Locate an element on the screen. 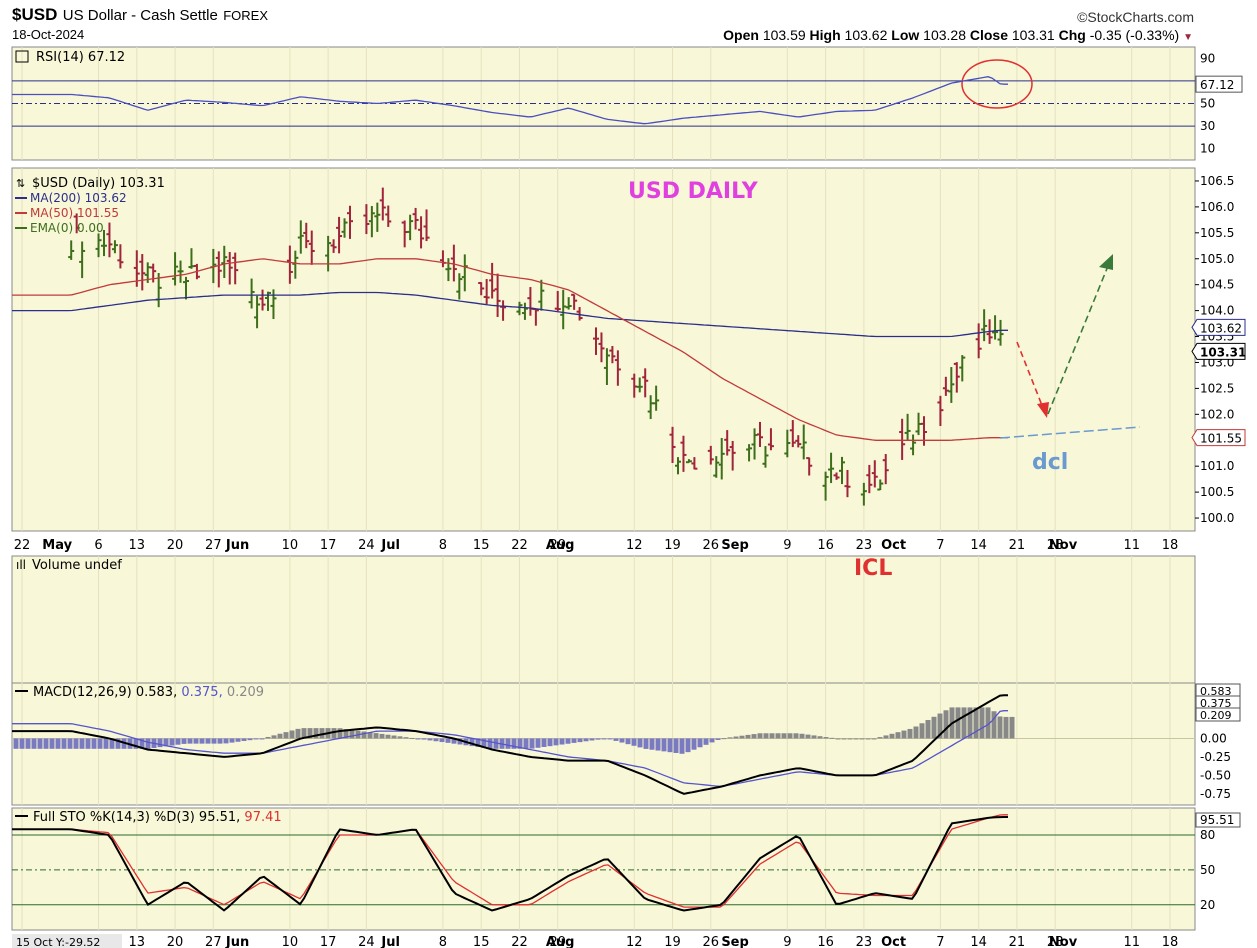  date-tick-1: May is located at coordinates (57, 545).